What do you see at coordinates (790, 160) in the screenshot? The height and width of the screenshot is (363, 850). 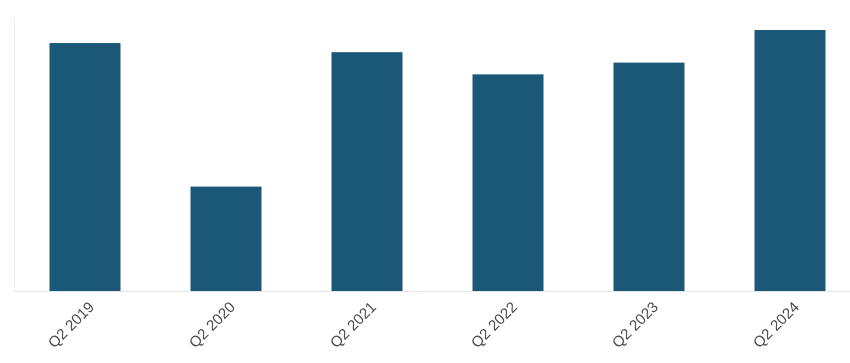 I see `bar-q2-2024` at bounding box center [790, 160].